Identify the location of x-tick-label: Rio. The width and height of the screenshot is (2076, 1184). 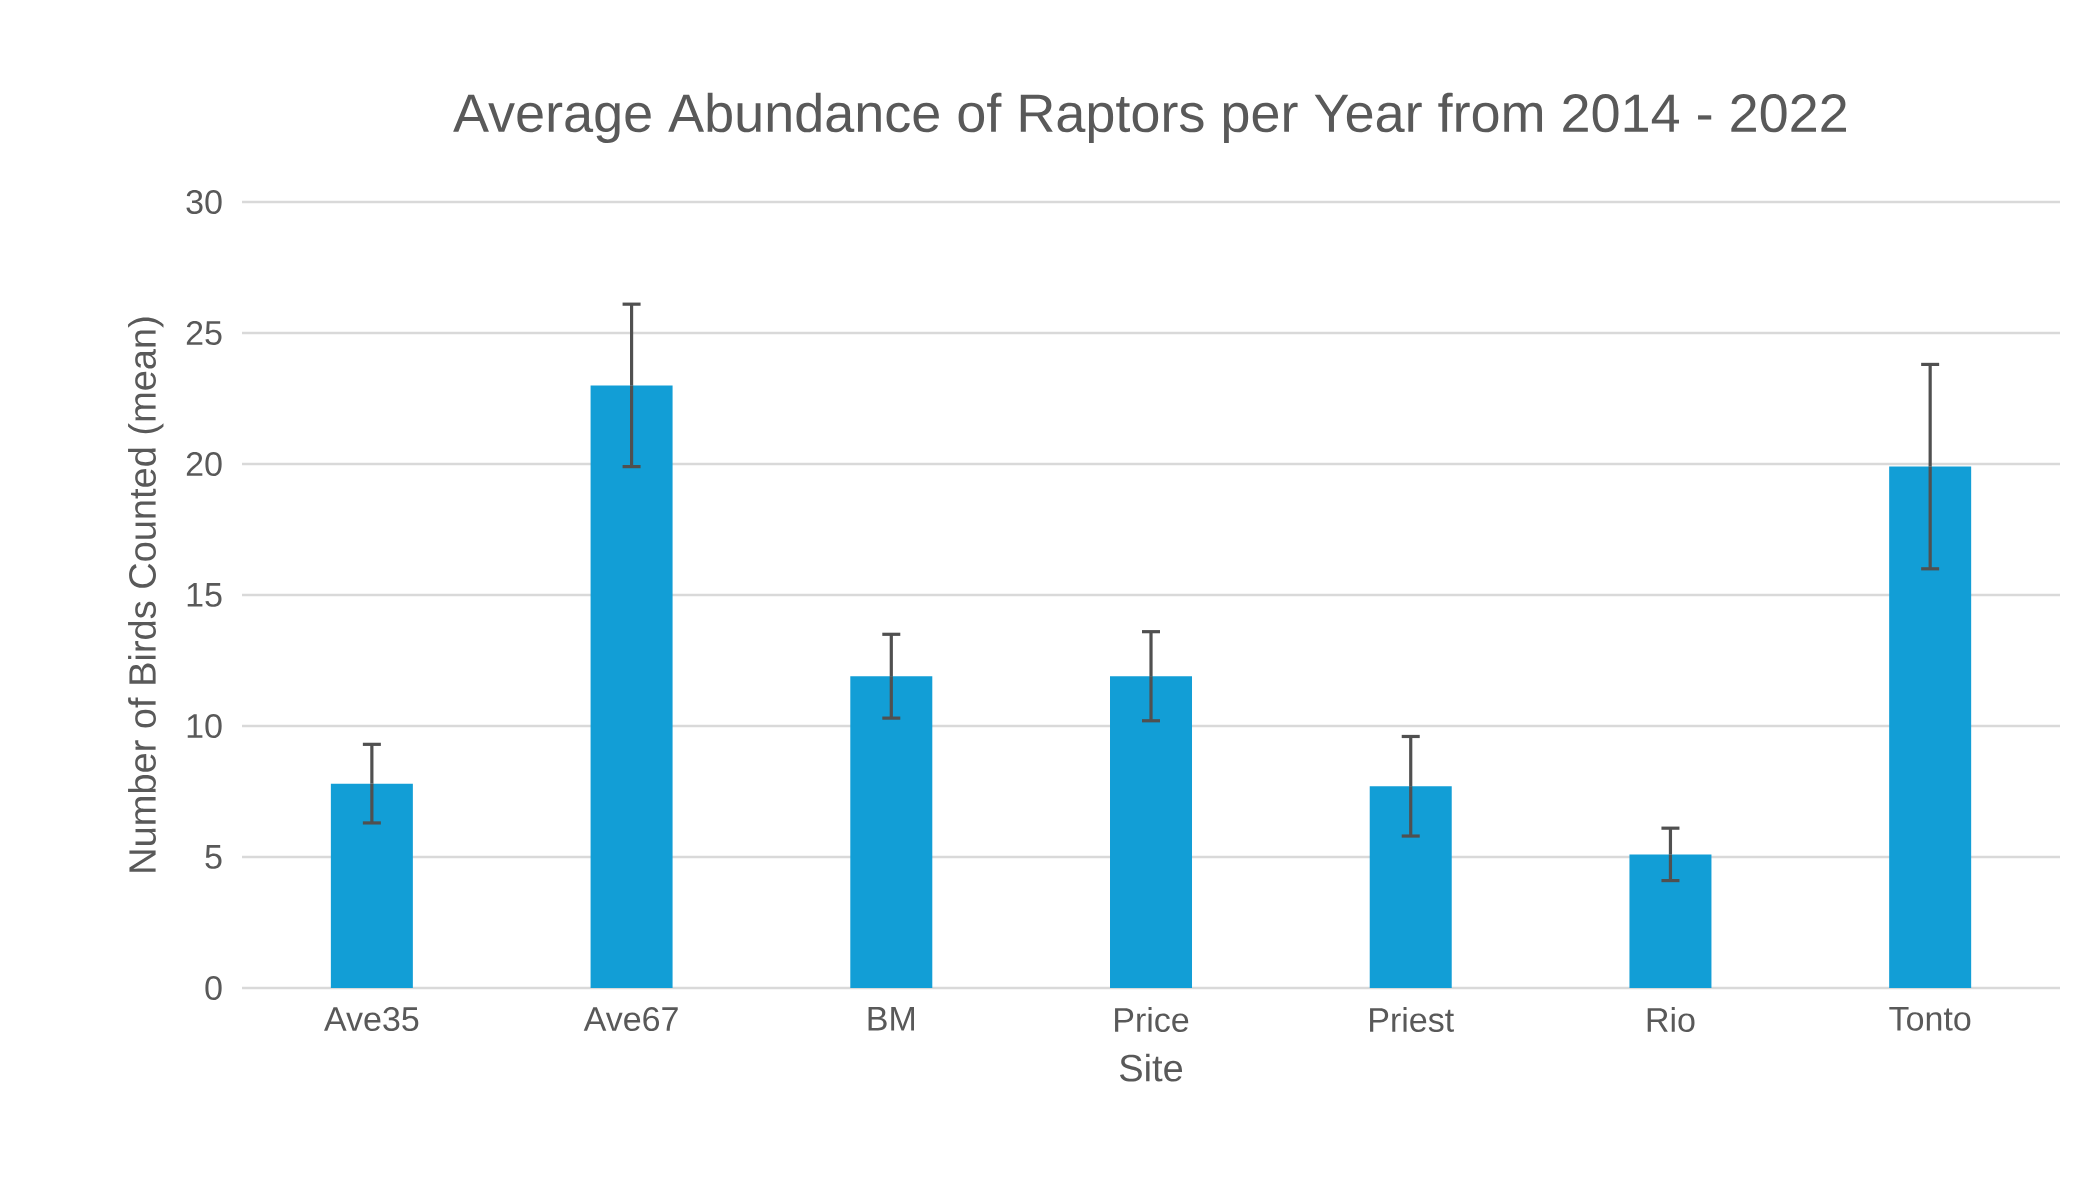
(1671, 1020).